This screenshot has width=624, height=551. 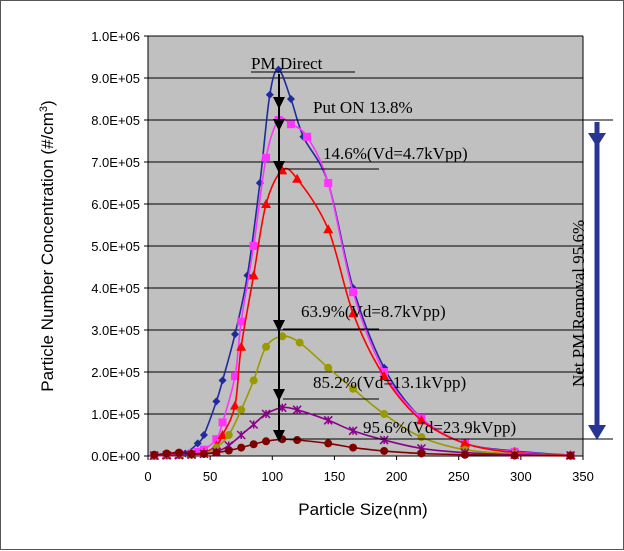 What do you see at coordinates (115, 456) in the screenshot?
I see `y-tick-label: 0.0E+00` at bounding box center [115, 456].